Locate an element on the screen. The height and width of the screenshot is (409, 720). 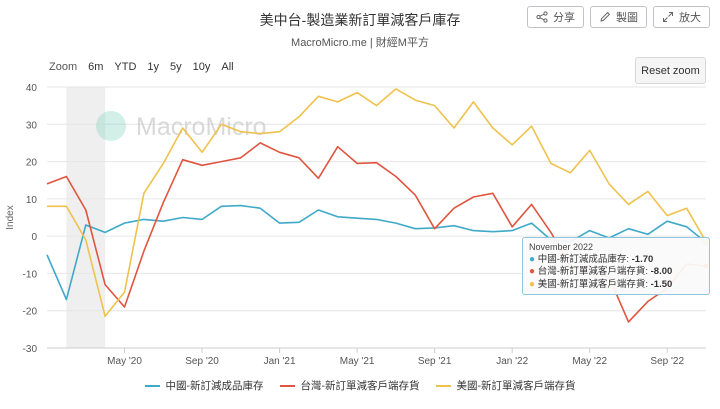
legend-item-china: 中國-新訂減成品庫存 is located at coordinates (204, 385).